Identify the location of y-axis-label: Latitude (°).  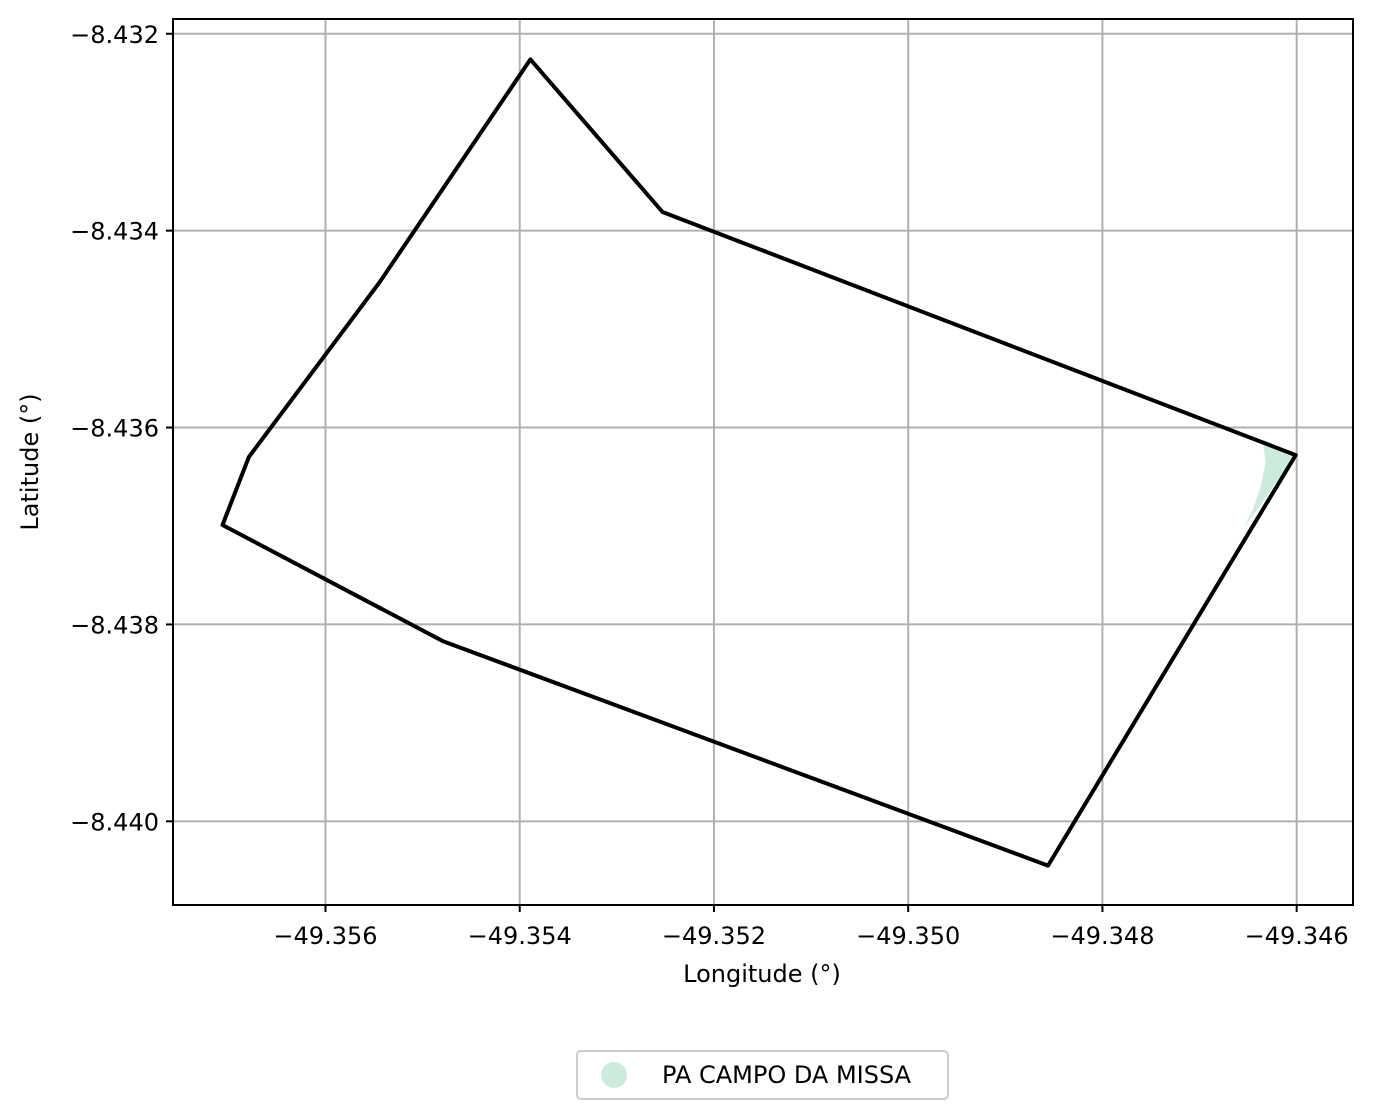
(30, 461).